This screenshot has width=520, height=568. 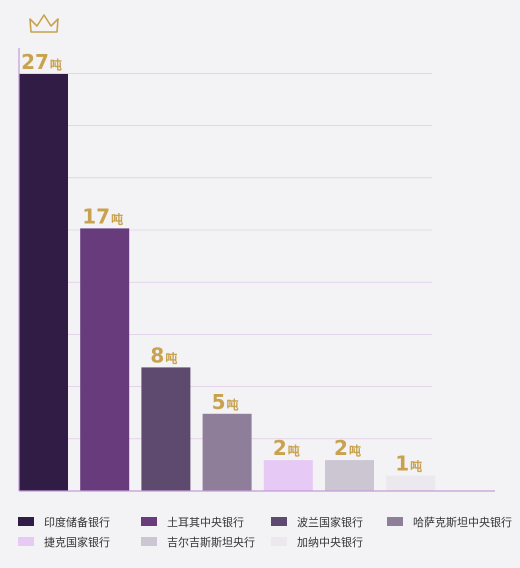 What do you see at coordinates (347, 448) in the screenshot?
I see `value-label-5: 2吨` at bounding box center [347, 448].